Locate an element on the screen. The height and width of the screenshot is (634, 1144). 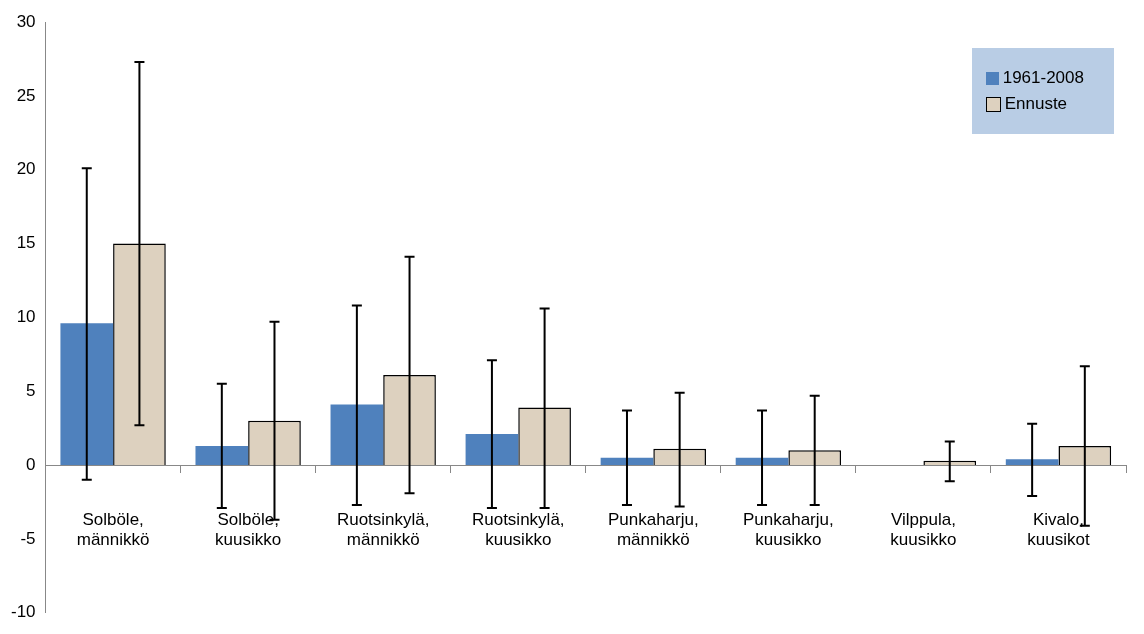
legend-label: Ennuste is located at coordinates (1036, 104).